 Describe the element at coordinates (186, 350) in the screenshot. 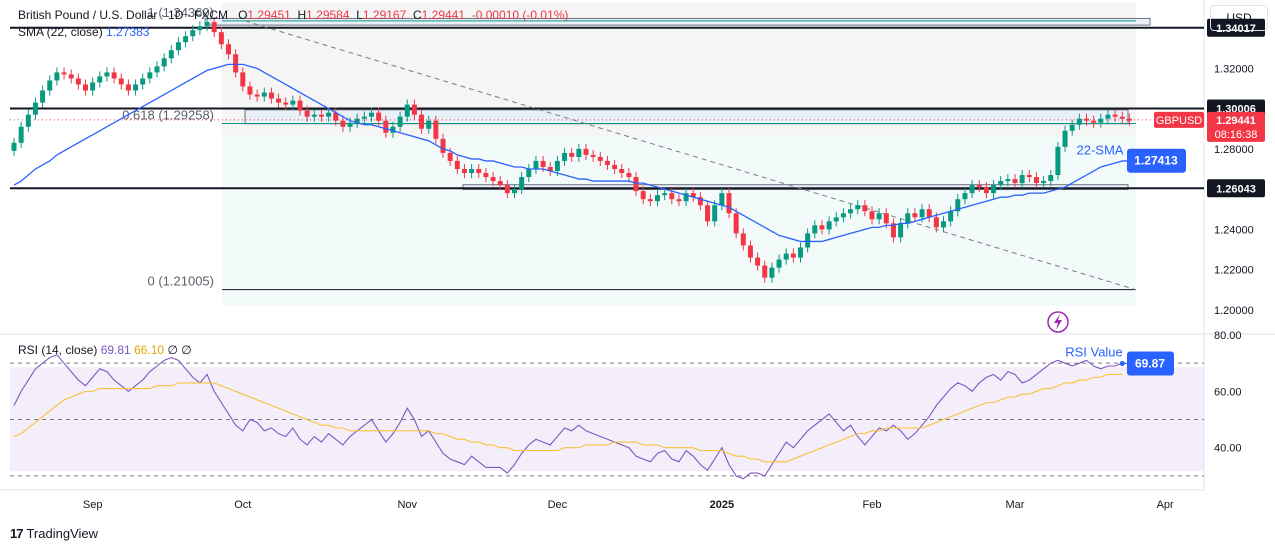

I see `rsi-extra-2: ∅` at that location.